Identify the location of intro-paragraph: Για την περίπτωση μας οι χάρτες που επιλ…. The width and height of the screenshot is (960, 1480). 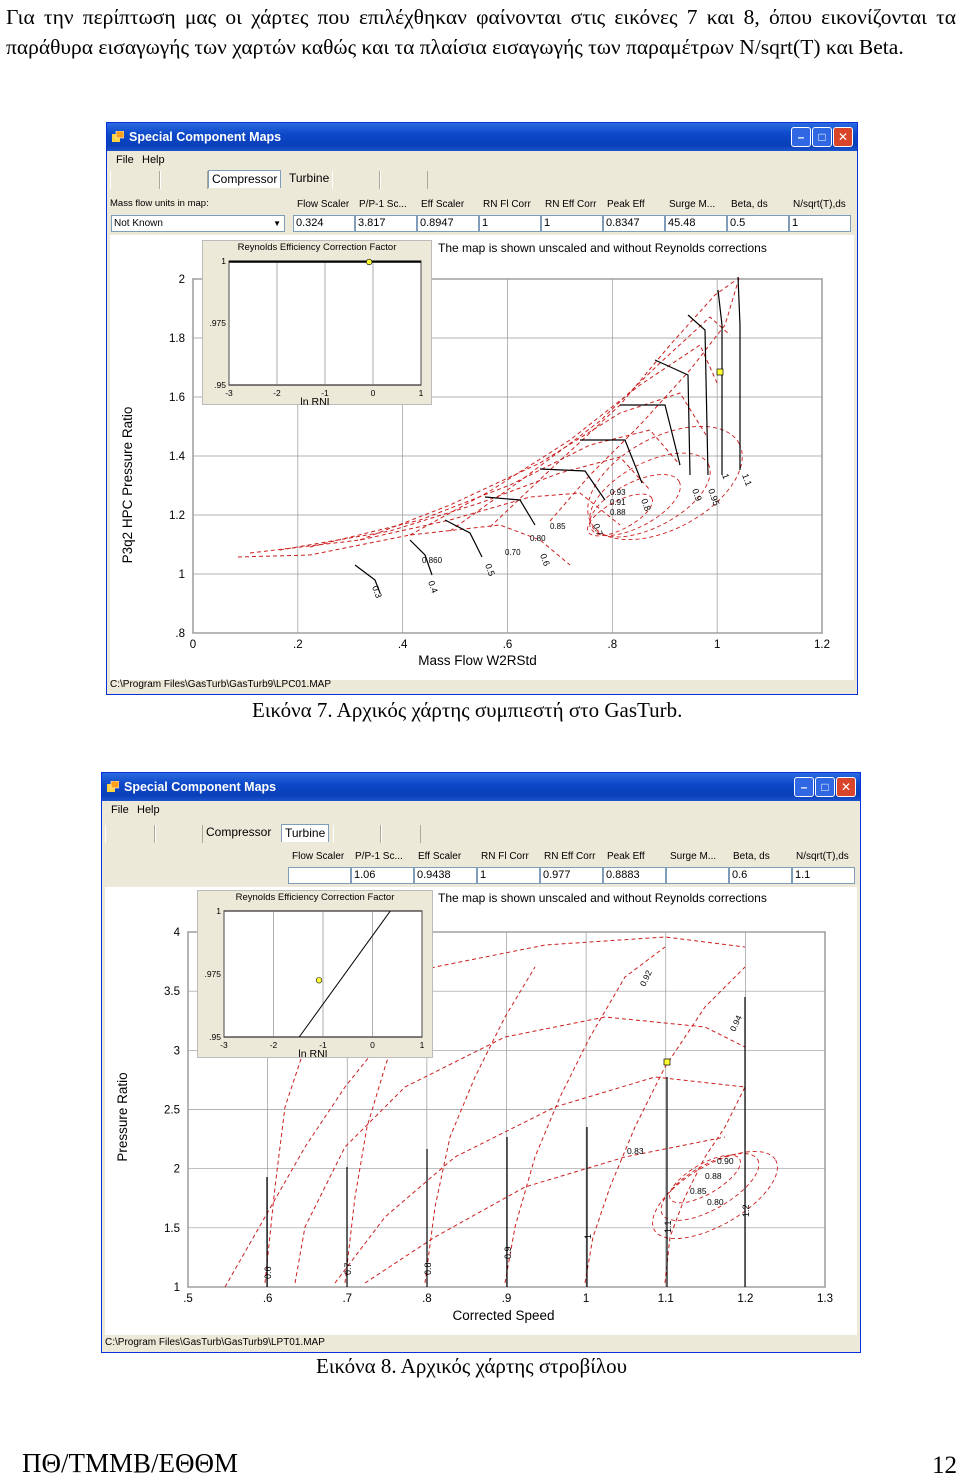
(481, 32).